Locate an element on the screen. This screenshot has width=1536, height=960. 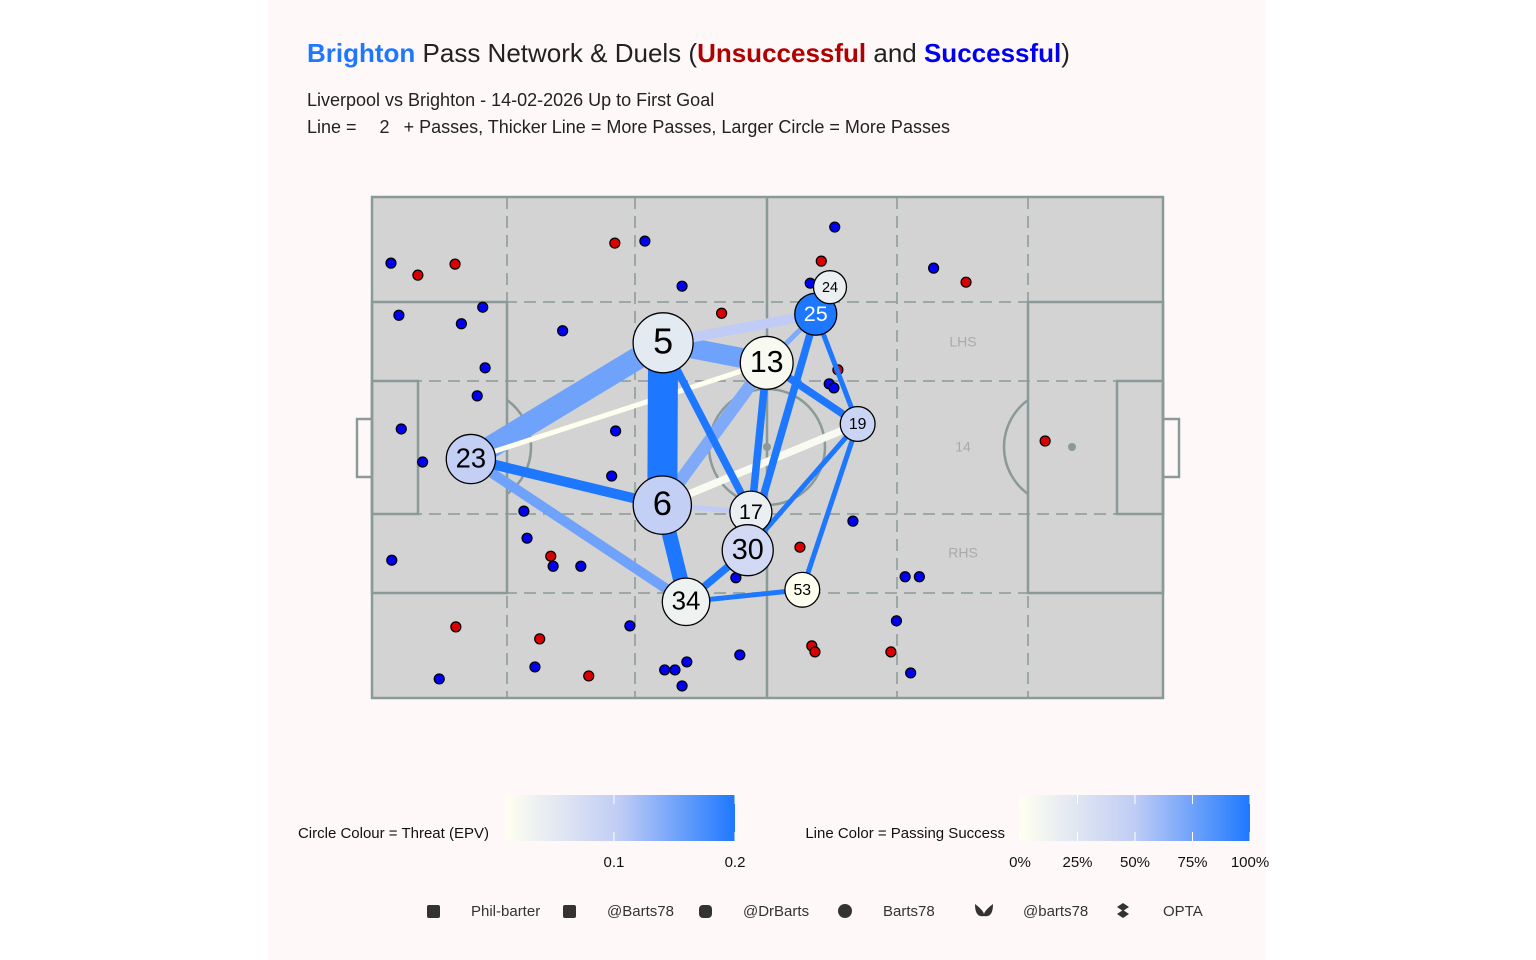
min-passes: 2 is located at coordinates (385, 127).